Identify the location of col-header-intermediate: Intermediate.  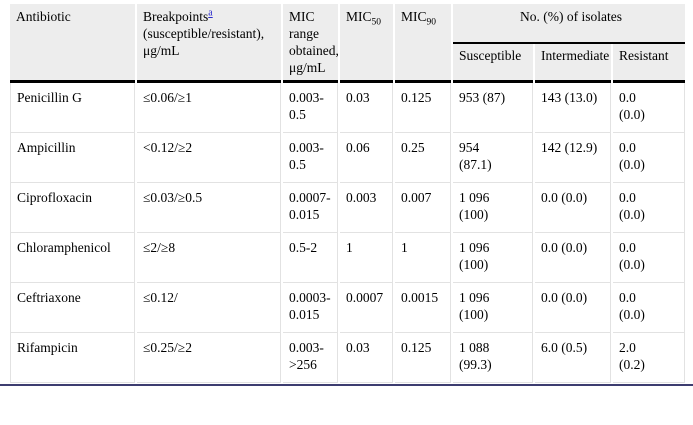
(573, 63).